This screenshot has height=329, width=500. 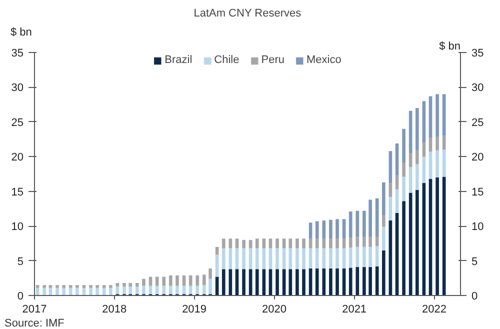 What do you see at coordinates (17, 88) in the screenshot?
I see `y-tick-label: 30` at bounding box center [17, 88].